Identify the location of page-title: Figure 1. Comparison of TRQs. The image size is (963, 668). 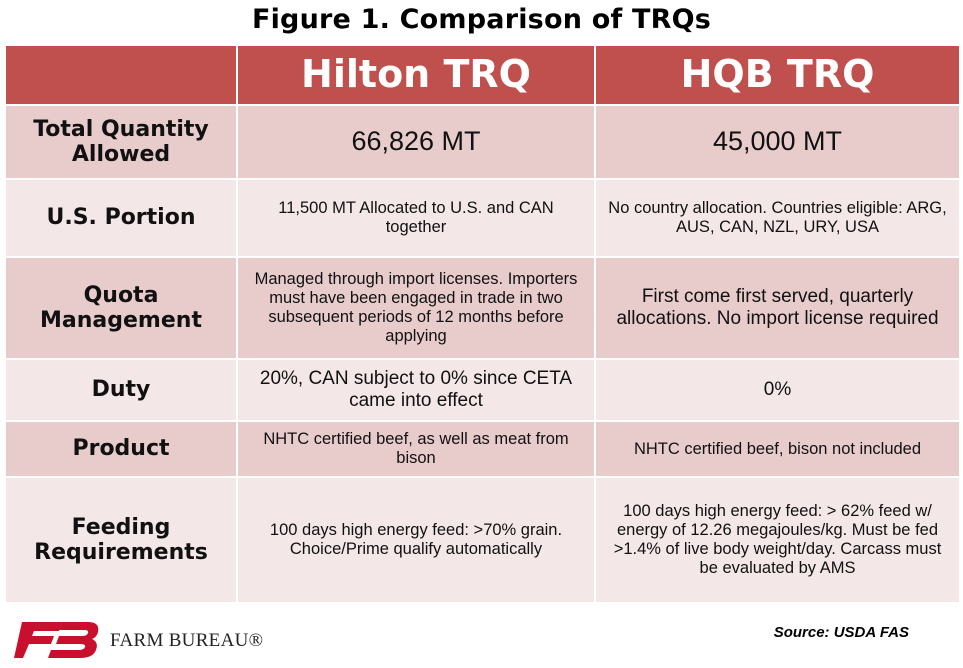
(481, 19).